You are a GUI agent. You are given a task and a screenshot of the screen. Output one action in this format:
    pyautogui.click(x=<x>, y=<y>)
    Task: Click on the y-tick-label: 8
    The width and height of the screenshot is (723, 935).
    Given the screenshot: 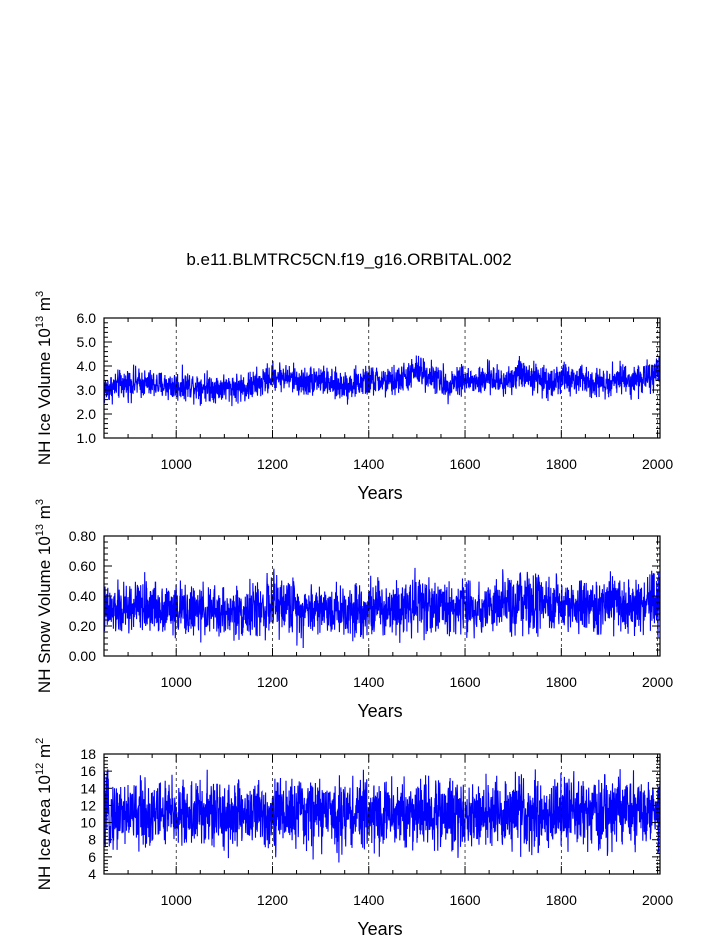 What is the action you would take?
    pyautogui.click(x=92, y=840)
    